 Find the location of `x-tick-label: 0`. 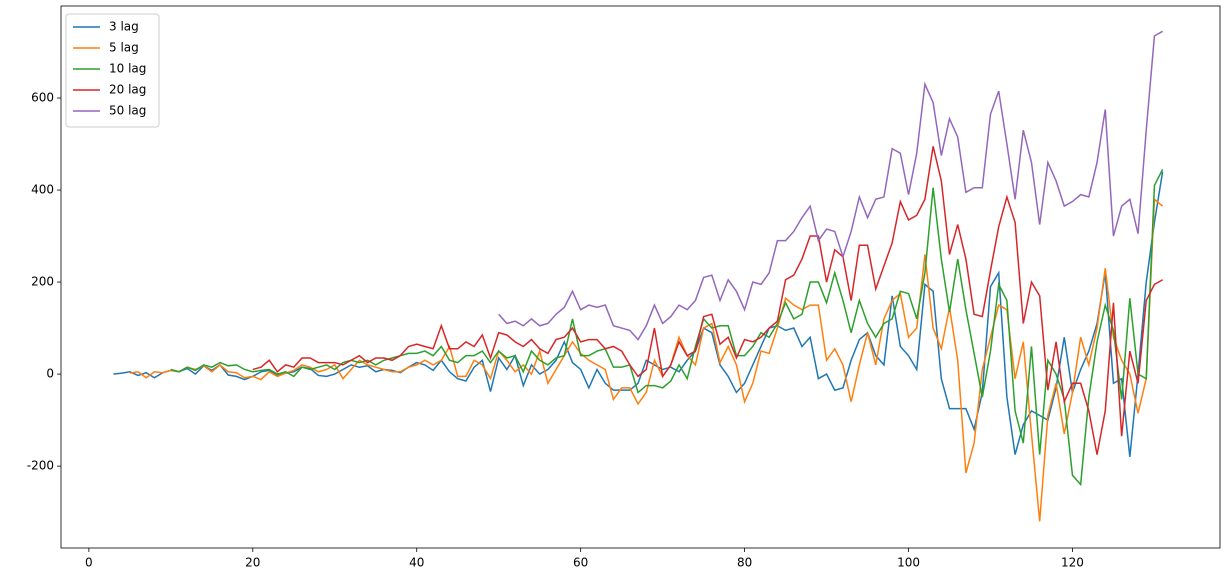

x-tick-label: 0 is located at coordinates (89, 563).